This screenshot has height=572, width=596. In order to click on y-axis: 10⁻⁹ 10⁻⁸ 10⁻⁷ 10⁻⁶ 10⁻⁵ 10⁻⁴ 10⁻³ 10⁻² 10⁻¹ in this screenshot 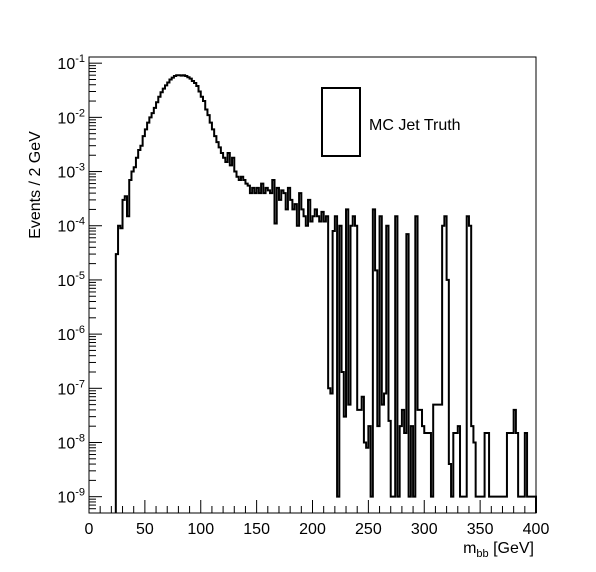, I will do `click(79, 283)`.